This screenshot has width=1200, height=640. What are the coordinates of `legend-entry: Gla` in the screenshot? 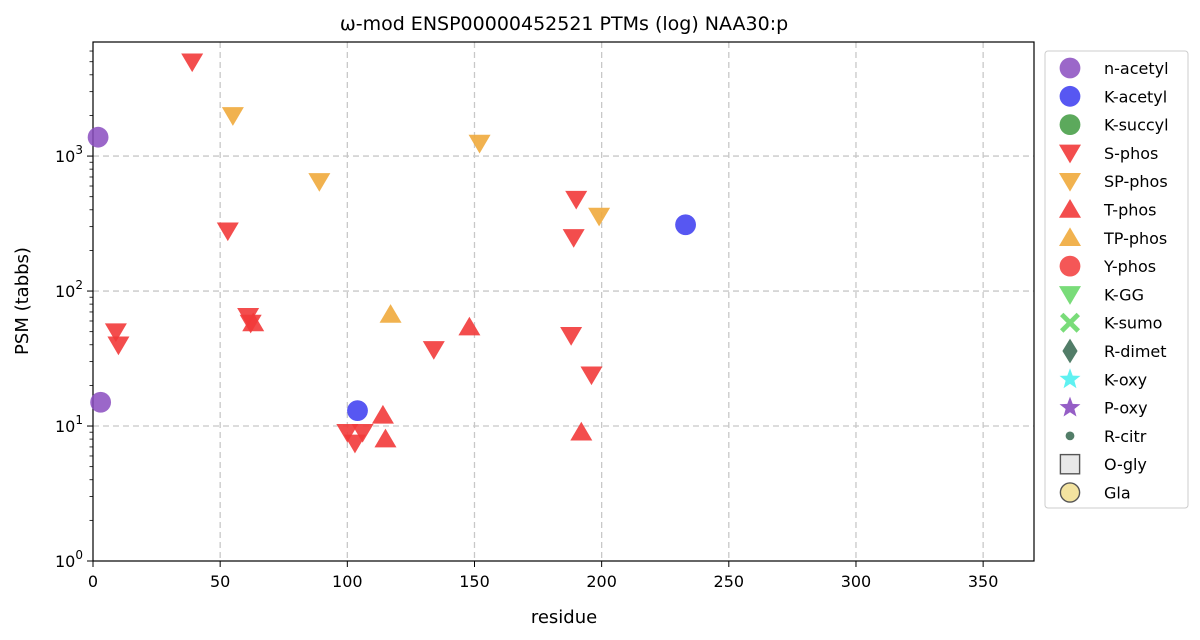 It's located at (1095, 492).